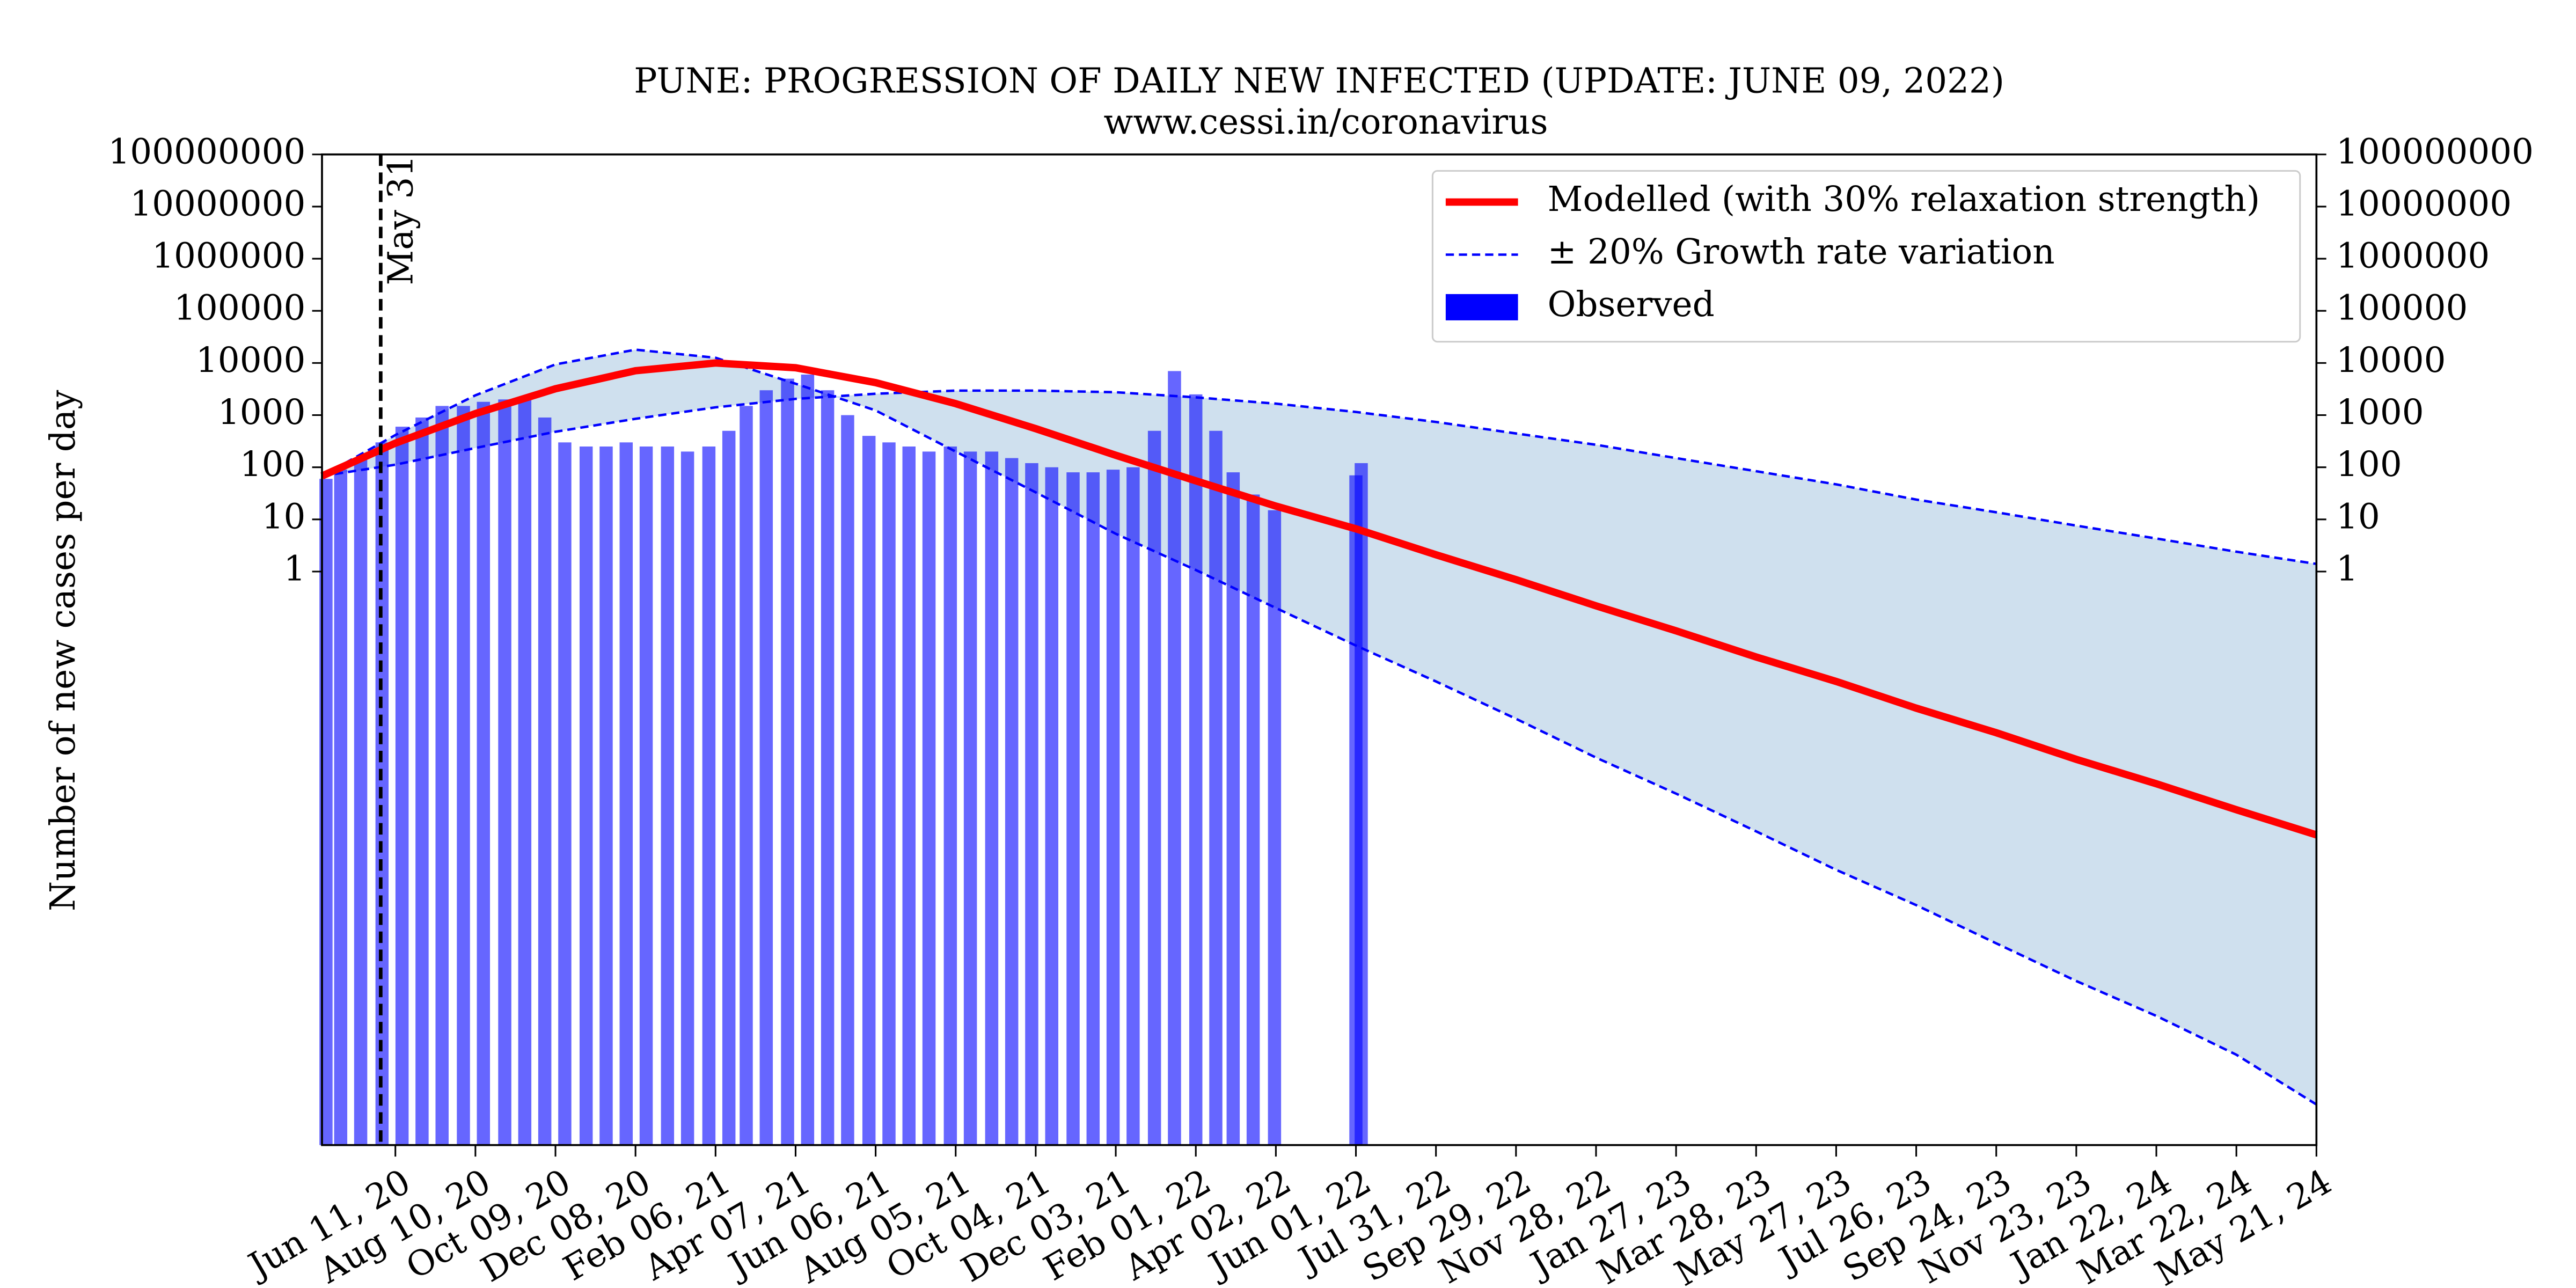 The width and height of the screenshot is (2576, 1288). I want to click on y2-tick-label: 10, so click(2358, 516).